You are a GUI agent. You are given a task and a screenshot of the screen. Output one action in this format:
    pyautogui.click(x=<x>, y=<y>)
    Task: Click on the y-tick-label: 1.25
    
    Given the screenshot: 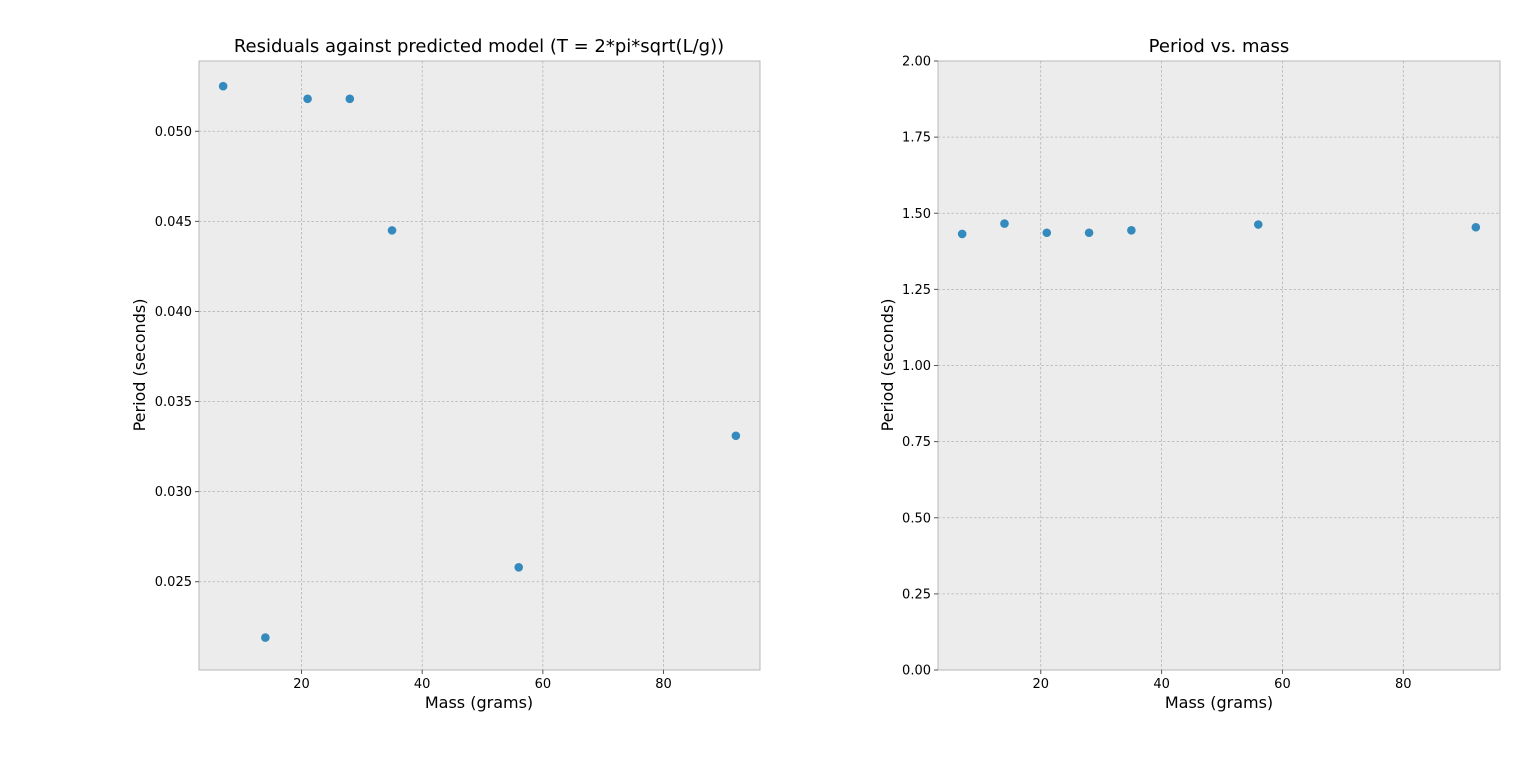 What is the action you would take?
    pyautogui.click(x=916, y=290)
    